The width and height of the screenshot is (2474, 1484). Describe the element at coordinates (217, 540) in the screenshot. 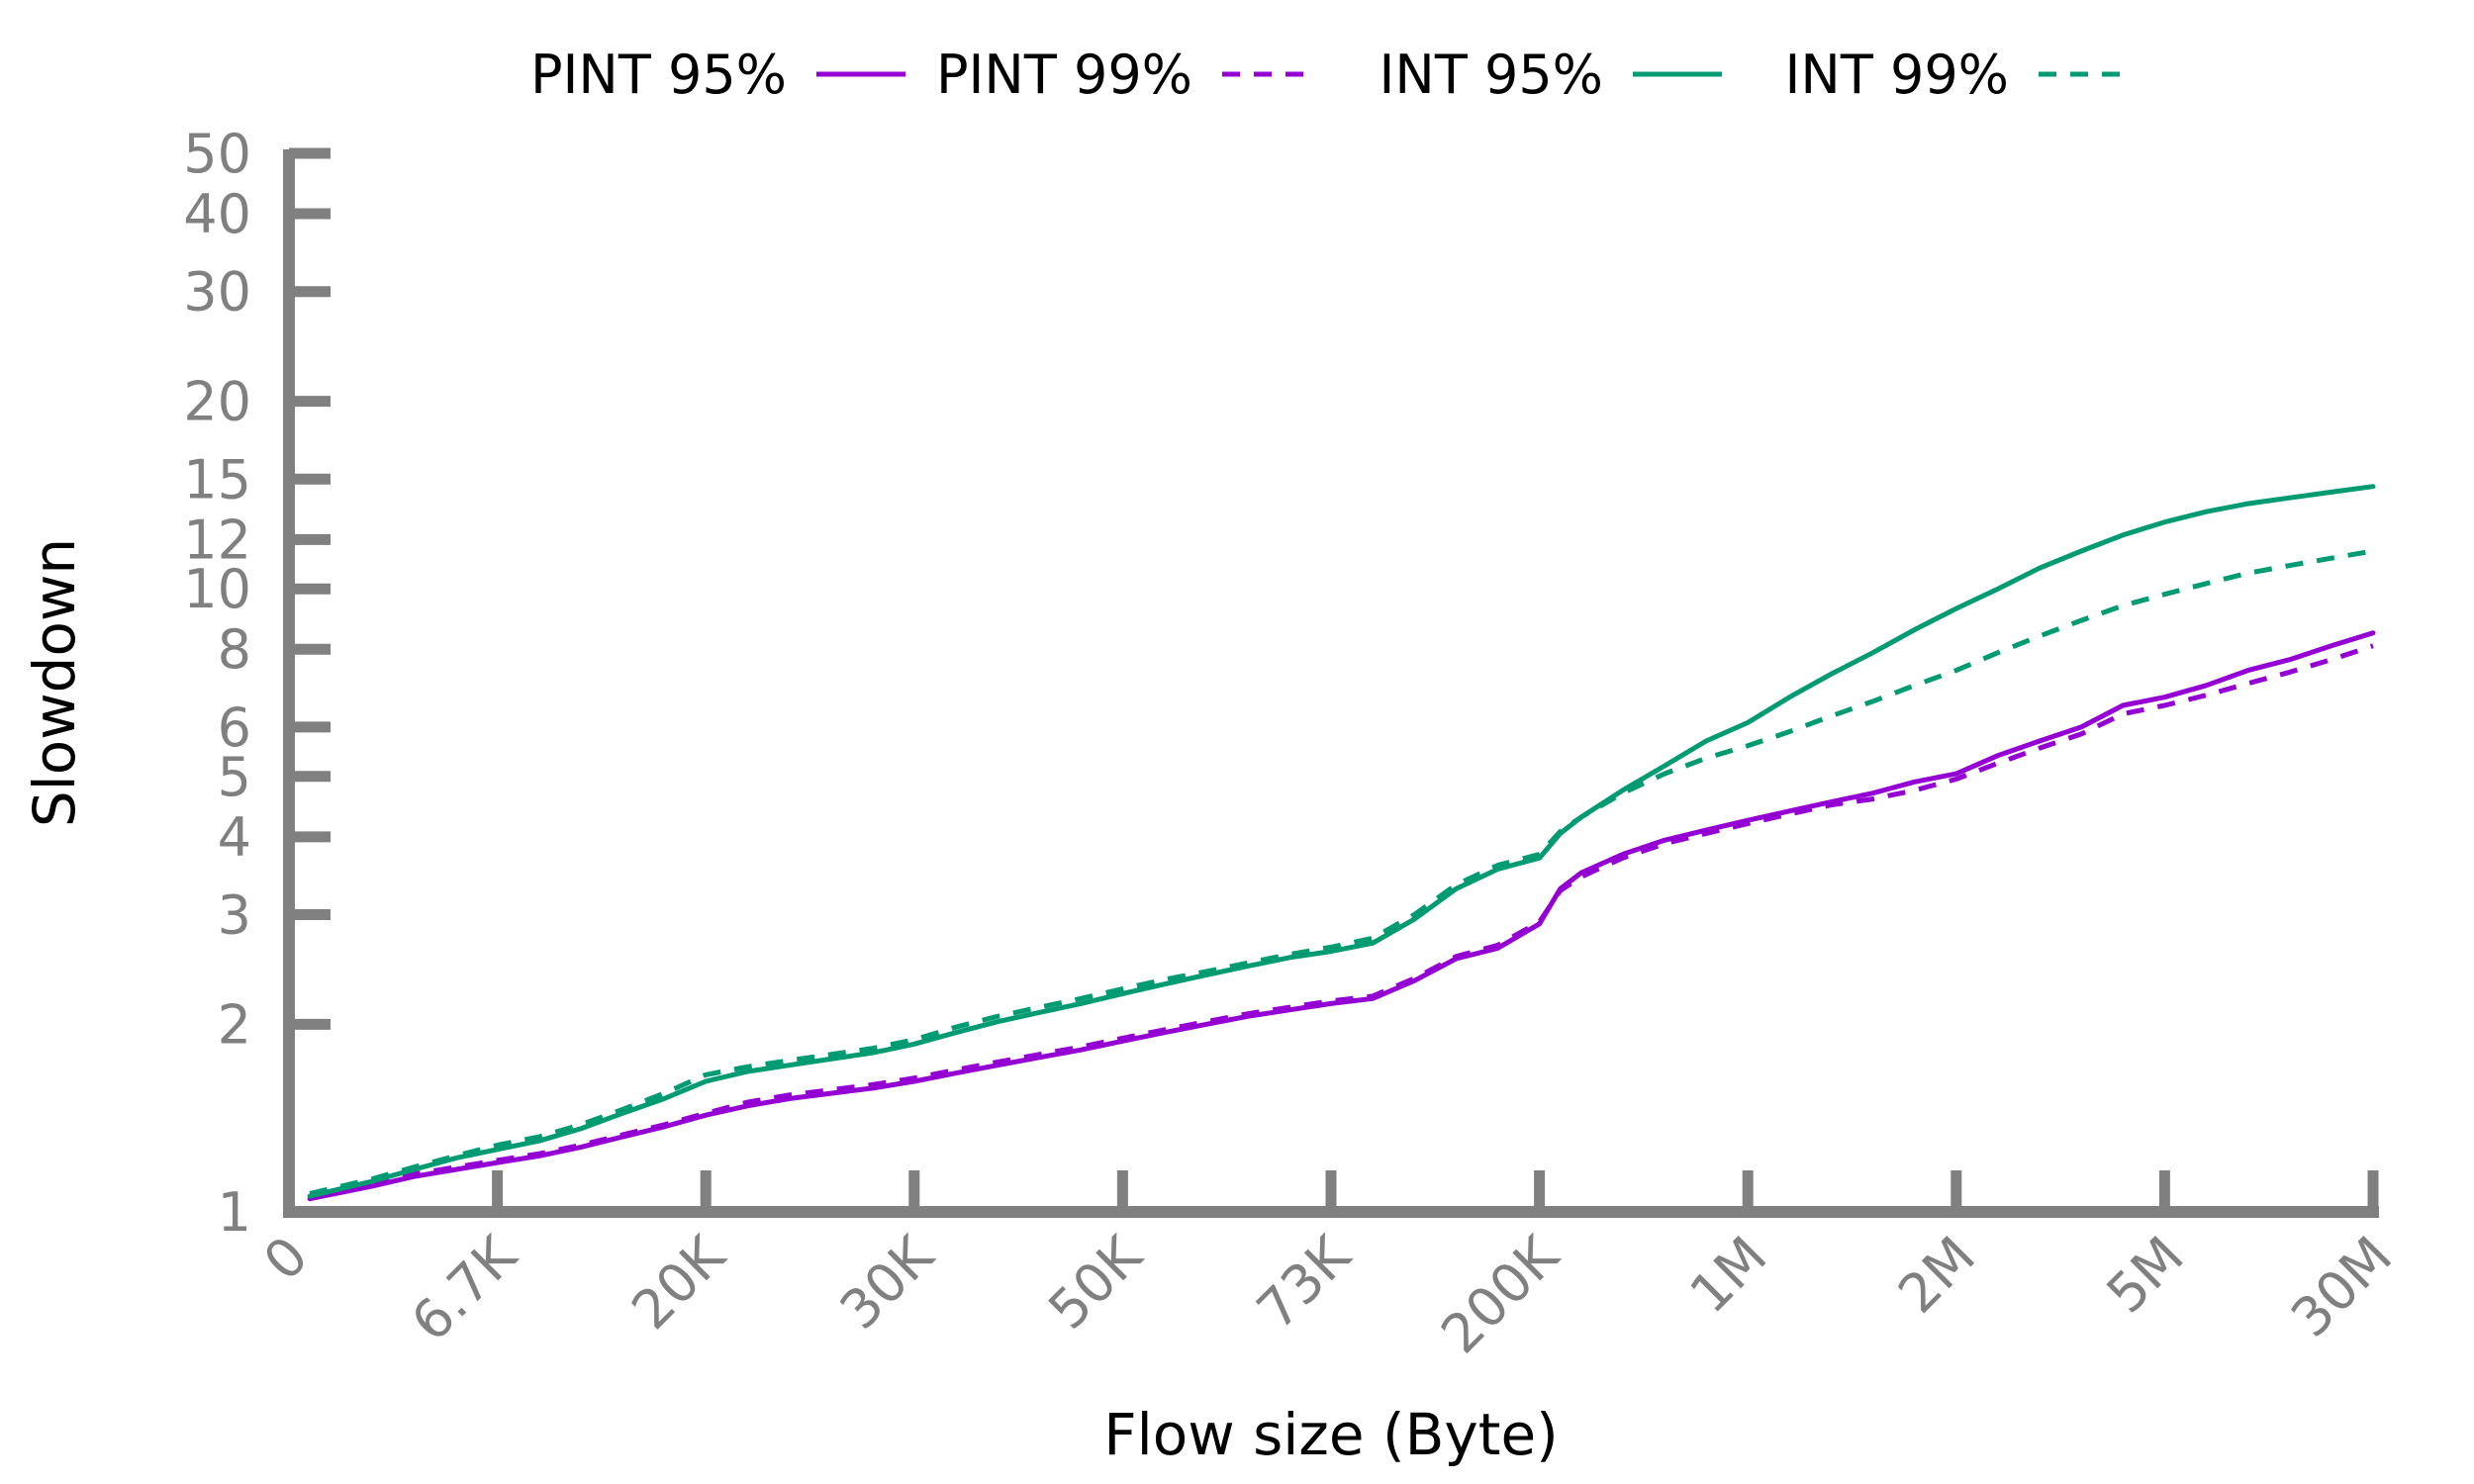

I see `y-tick-label: 12` at that location.